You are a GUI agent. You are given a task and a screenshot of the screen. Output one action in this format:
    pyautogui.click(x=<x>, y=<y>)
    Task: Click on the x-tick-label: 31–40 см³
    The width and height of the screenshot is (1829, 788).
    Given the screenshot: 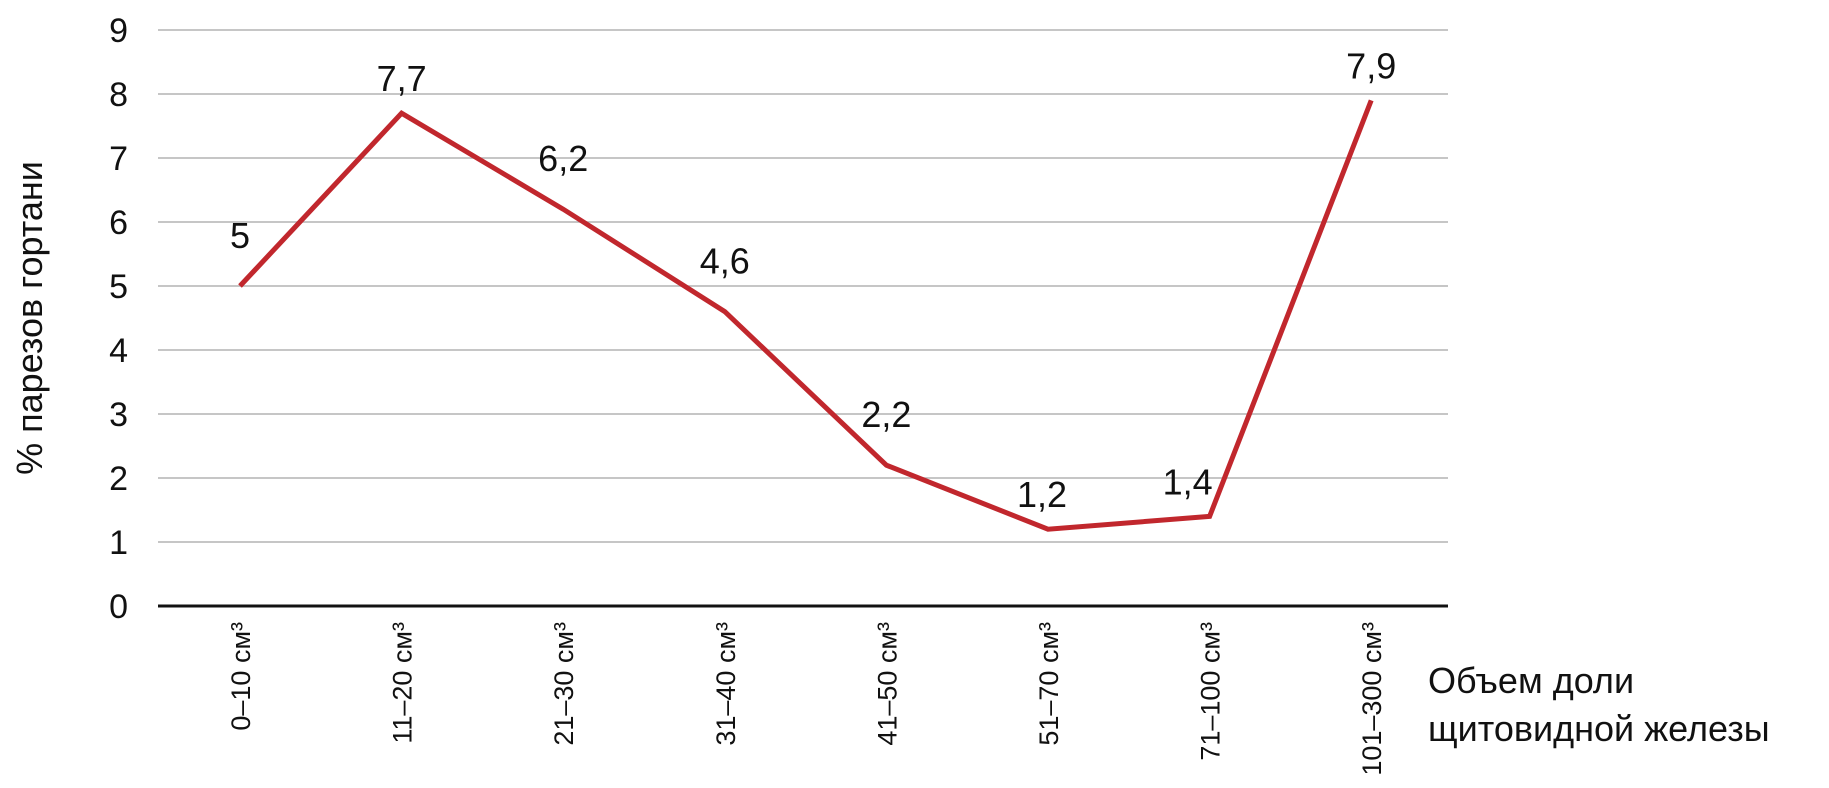 What is the action you would take?
    pyautogui.click(x=726, y=684)
    